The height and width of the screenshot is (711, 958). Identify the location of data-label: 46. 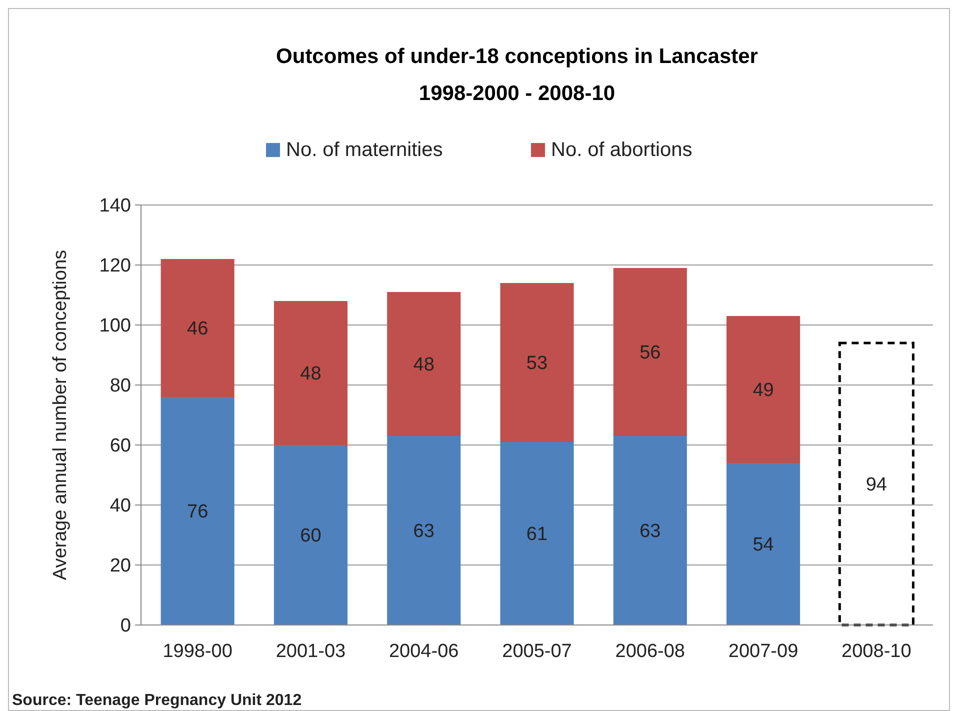
(197, 329).